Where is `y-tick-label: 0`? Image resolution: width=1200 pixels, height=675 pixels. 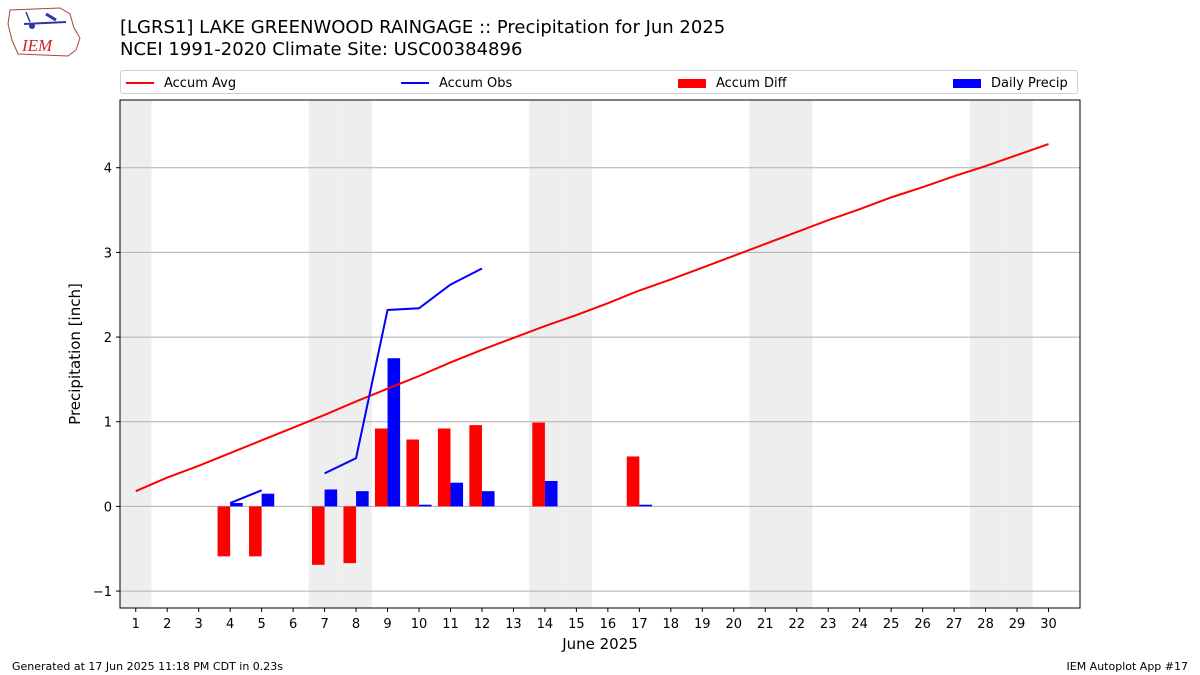
y-tick-label: 0 is located at coordinates (108, 507).